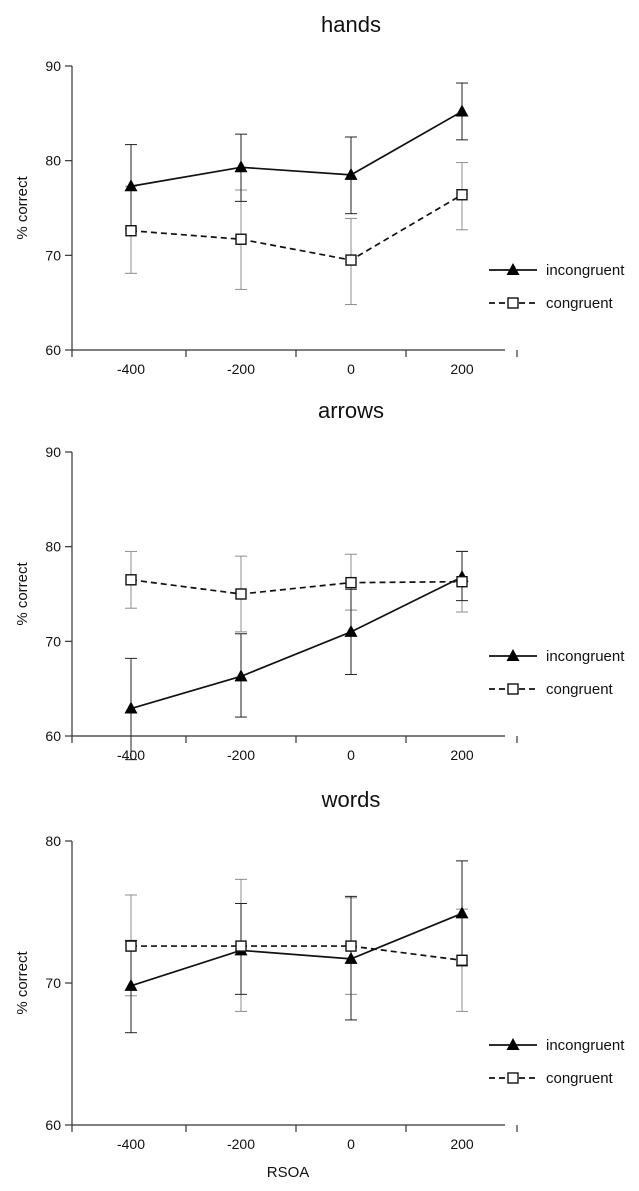  Describe the element at coordinates (351, 24) in the screenshot. I see `chart-title: hands` at that location.